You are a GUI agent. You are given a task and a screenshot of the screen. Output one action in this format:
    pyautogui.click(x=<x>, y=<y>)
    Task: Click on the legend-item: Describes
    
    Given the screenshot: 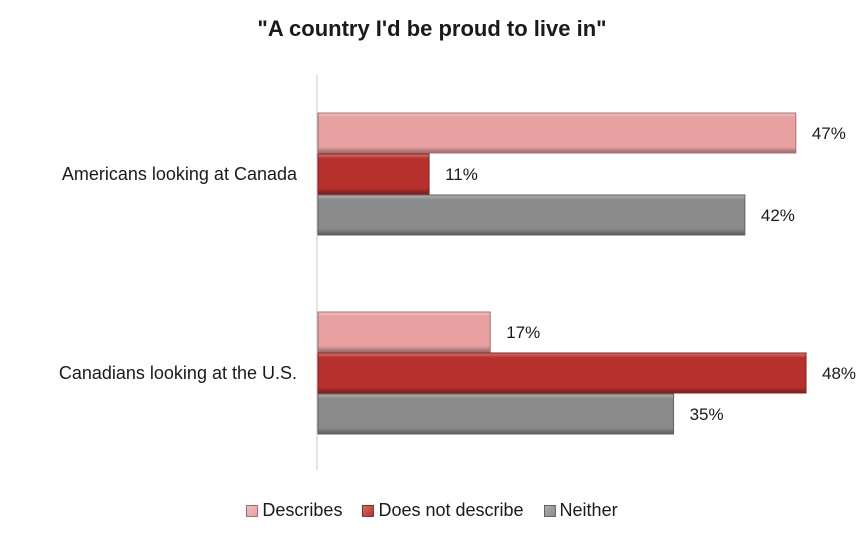 What is the action you would take?
    pyautogui.click(x=294, y=510)
    